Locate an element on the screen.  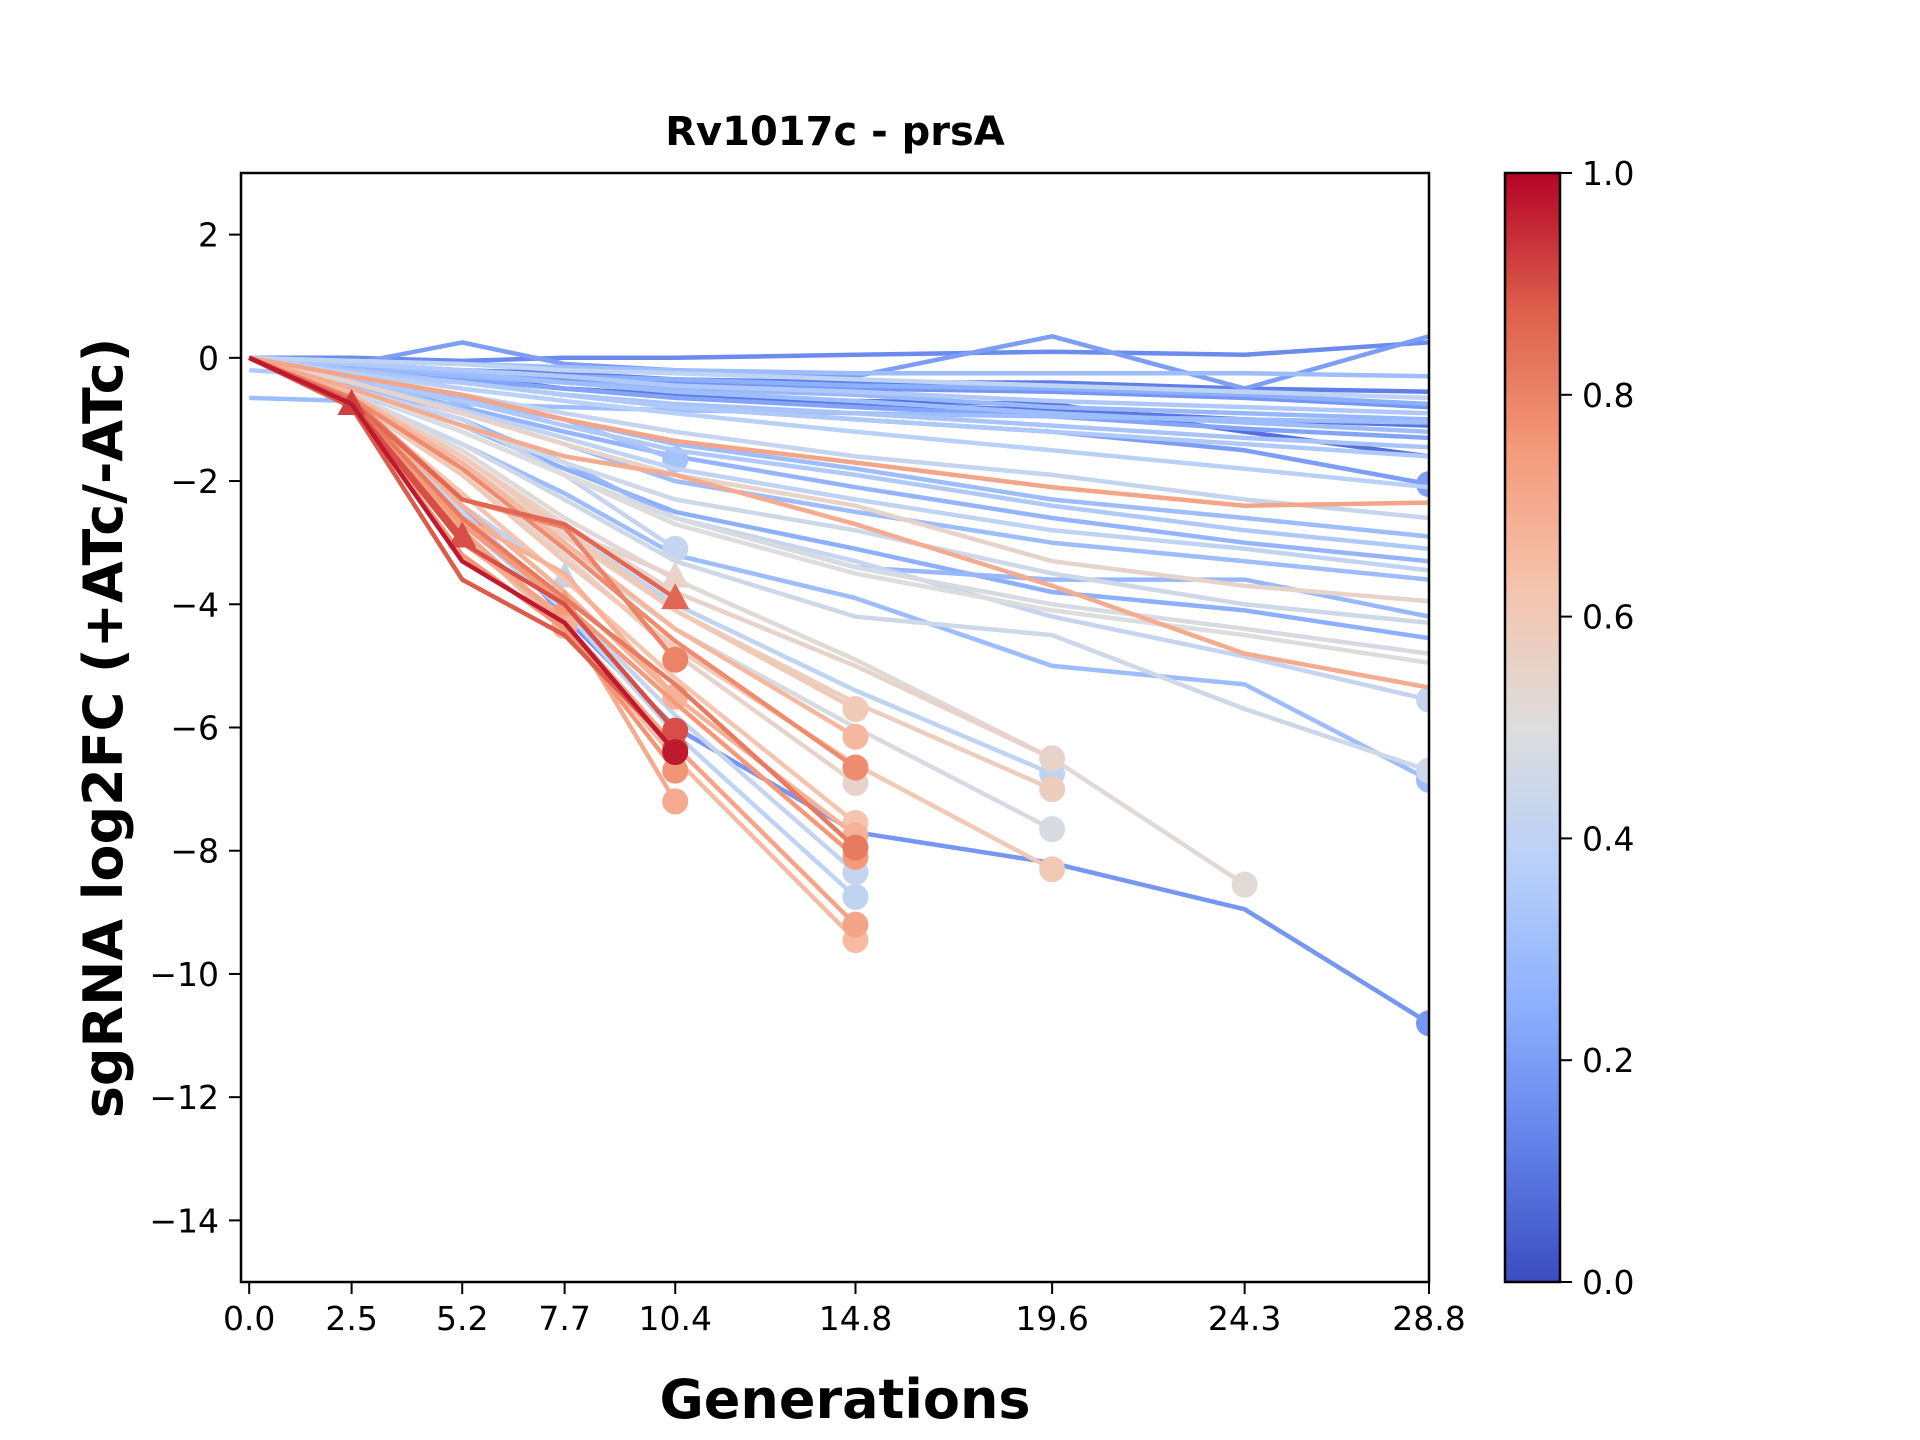
colorbar is located at coordinates (1532, 727).